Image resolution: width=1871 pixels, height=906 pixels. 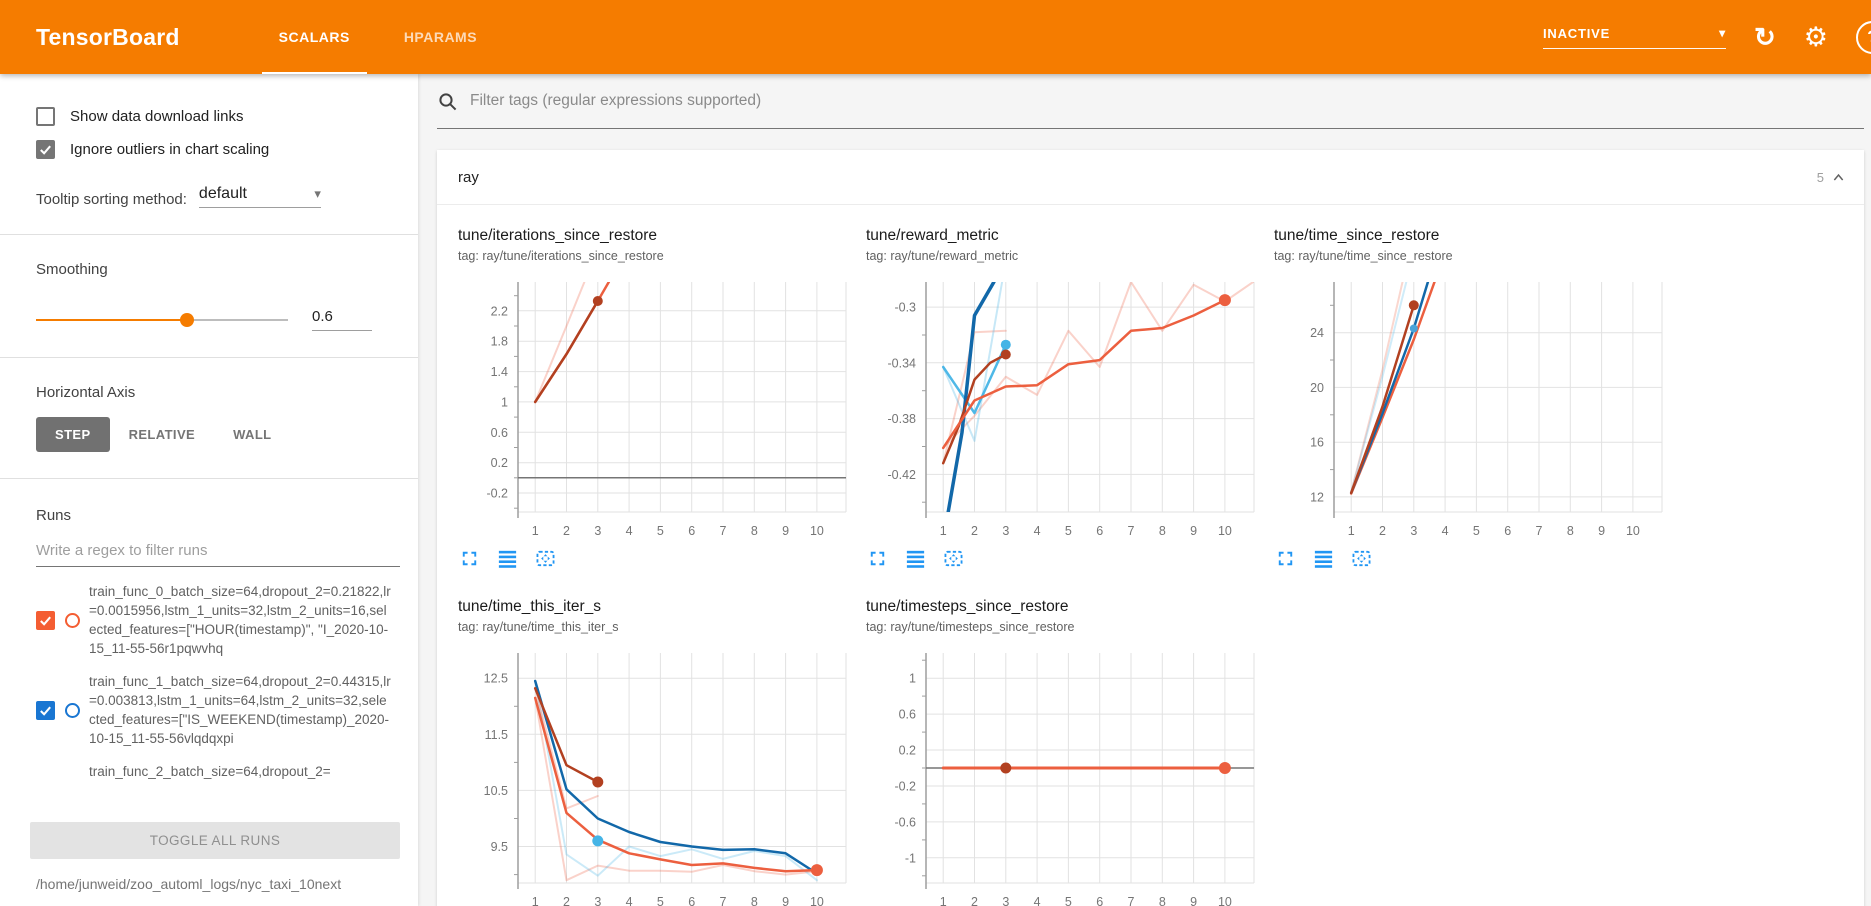 What do you see at coordinates (496, 735) in the screenshot?
I see `svg-text: 11.5` at bounding box center [496, 735].